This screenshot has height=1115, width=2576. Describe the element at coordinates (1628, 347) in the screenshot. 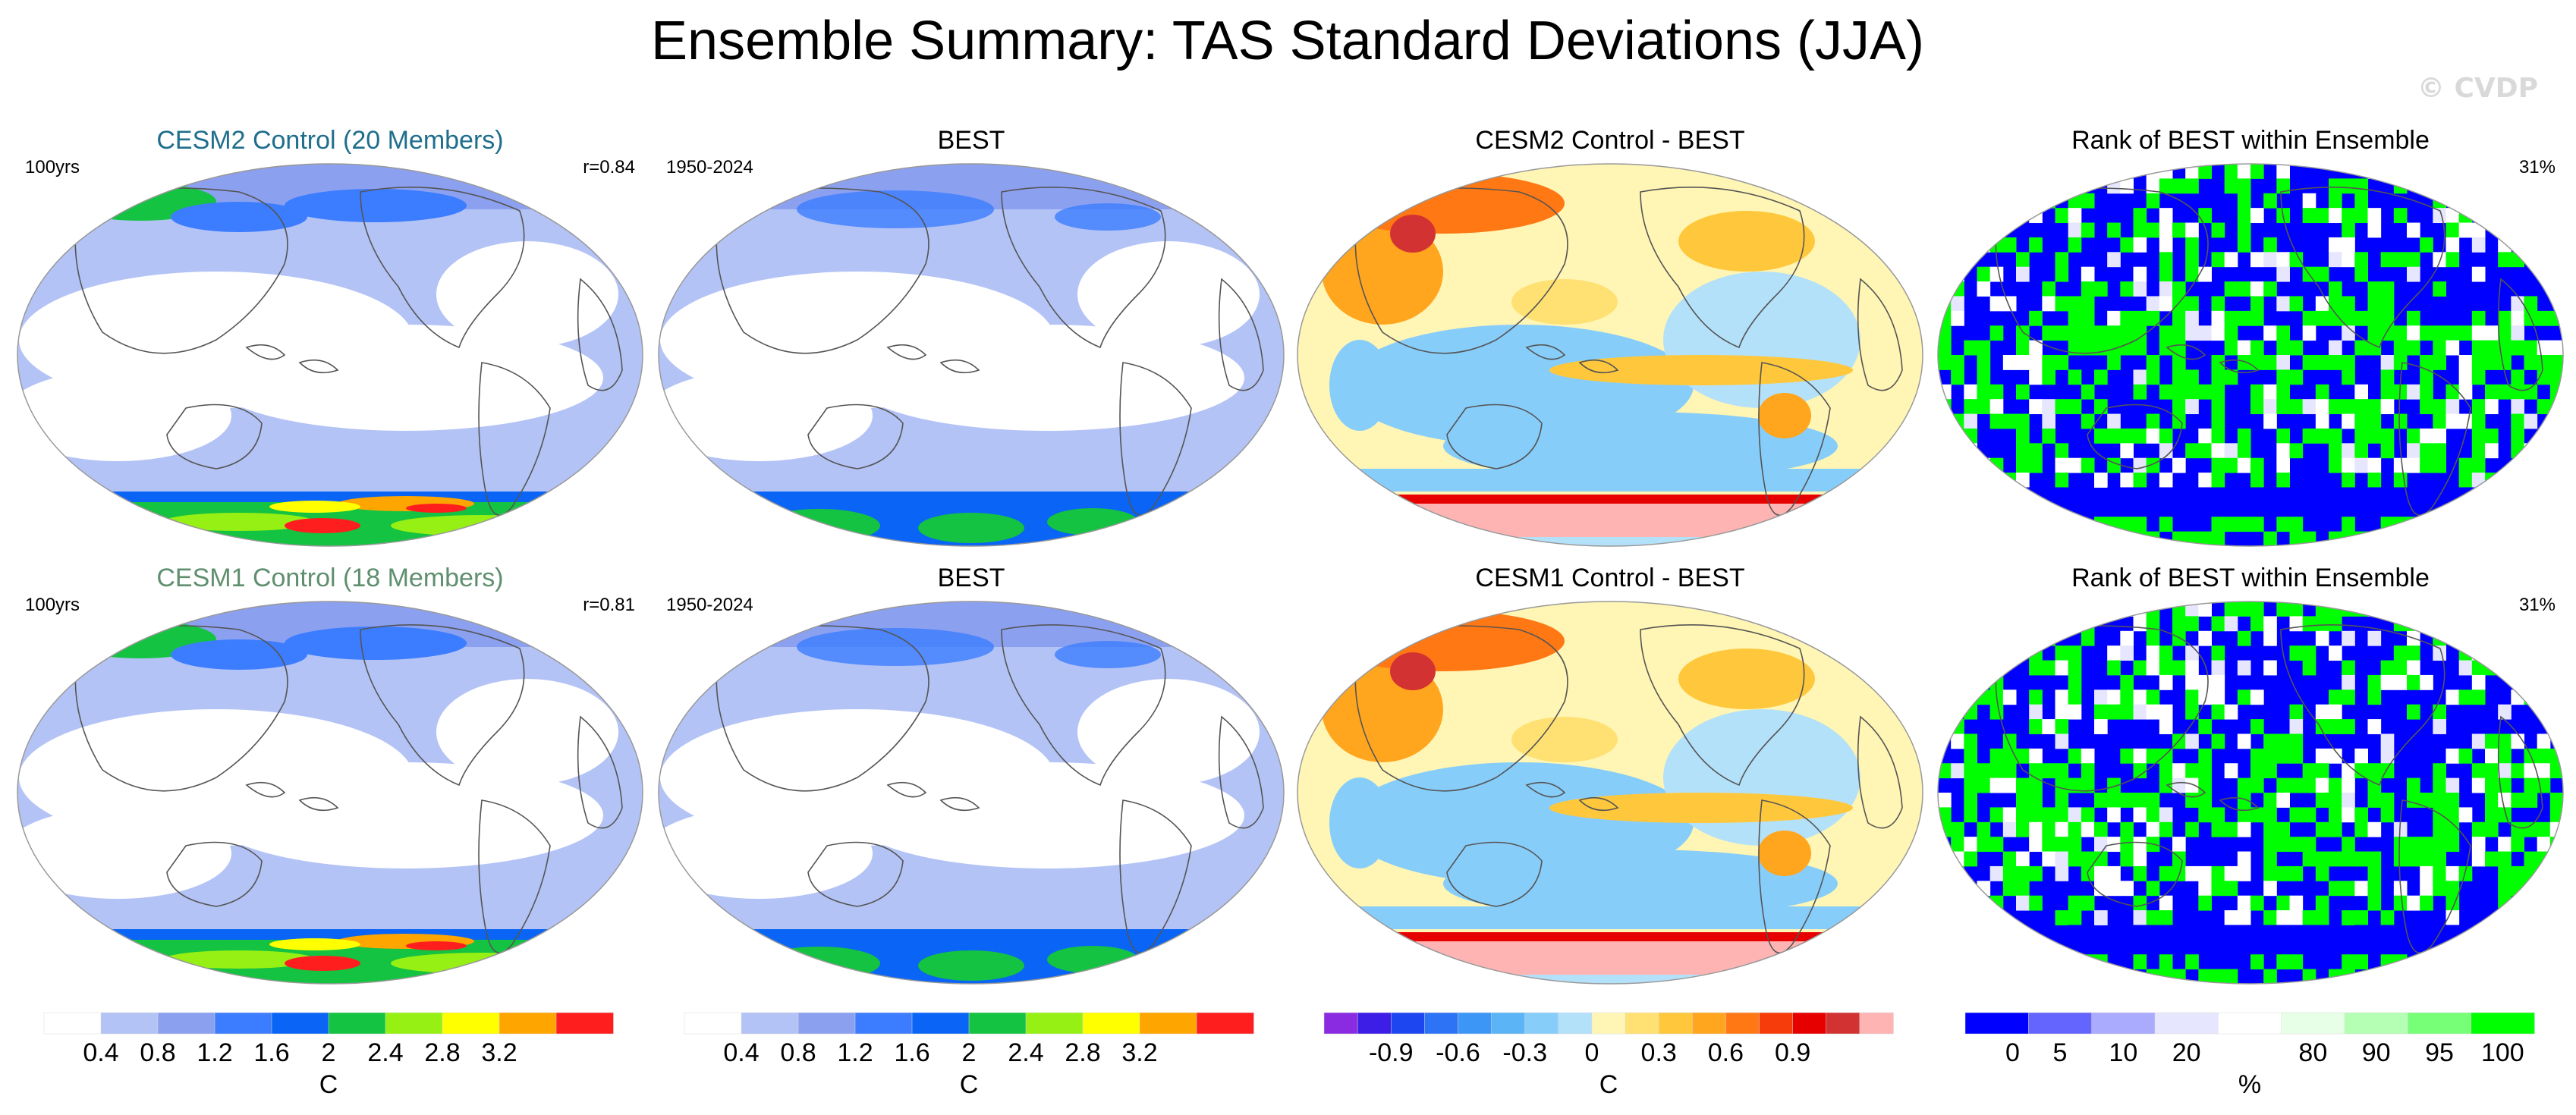

I see `coastlines` at that location.